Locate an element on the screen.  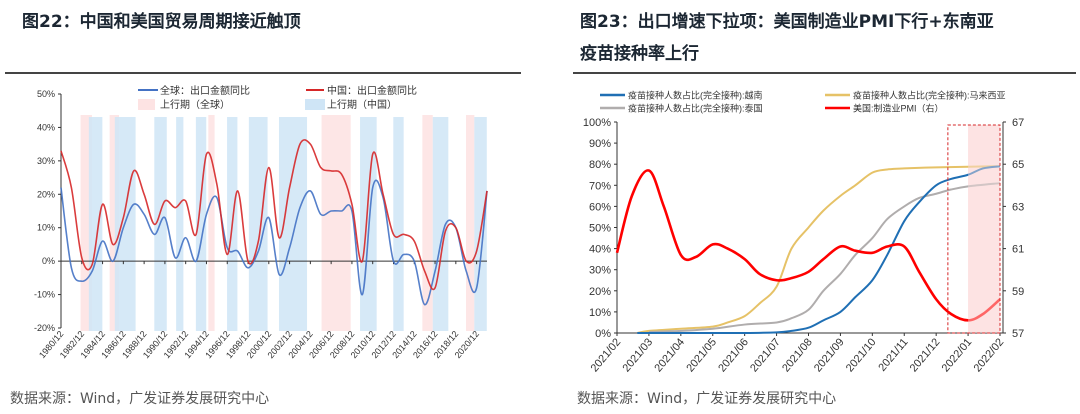
y-tick-label: -10% is located at coordinates (44, 295).